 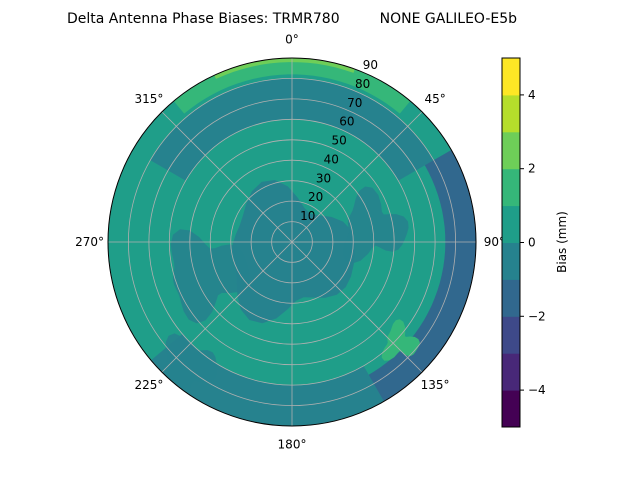 I want to click on colorbar-tick-label: 0, so click(x=532, y=243).